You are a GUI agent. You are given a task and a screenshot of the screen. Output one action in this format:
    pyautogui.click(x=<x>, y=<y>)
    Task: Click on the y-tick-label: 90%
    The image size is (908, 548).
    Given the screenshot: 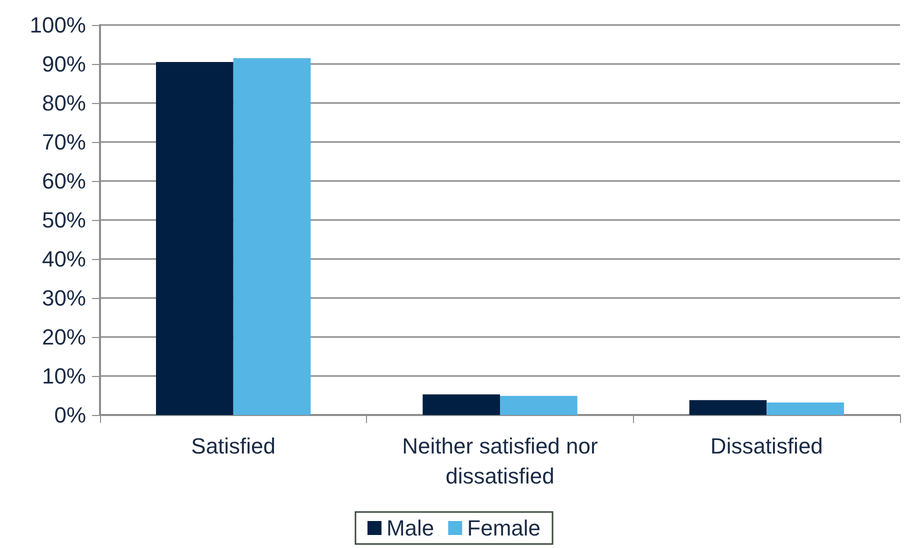 What is the action you would take?
    pyautogui.click(x=64, y=64)
    